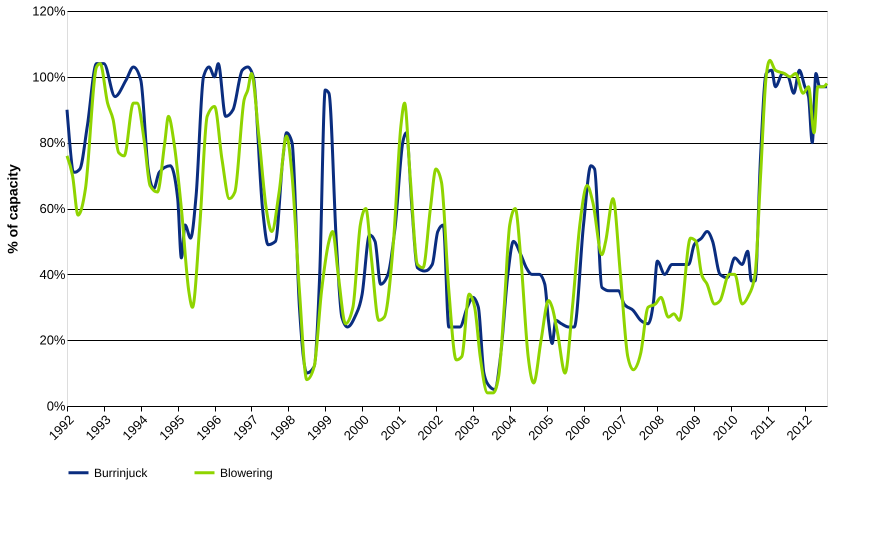 This screenshot has height=544, width=869. Describe the element at coordinates (246, 473) in the screenshot. I see `legend-label: Blowering` at that location.